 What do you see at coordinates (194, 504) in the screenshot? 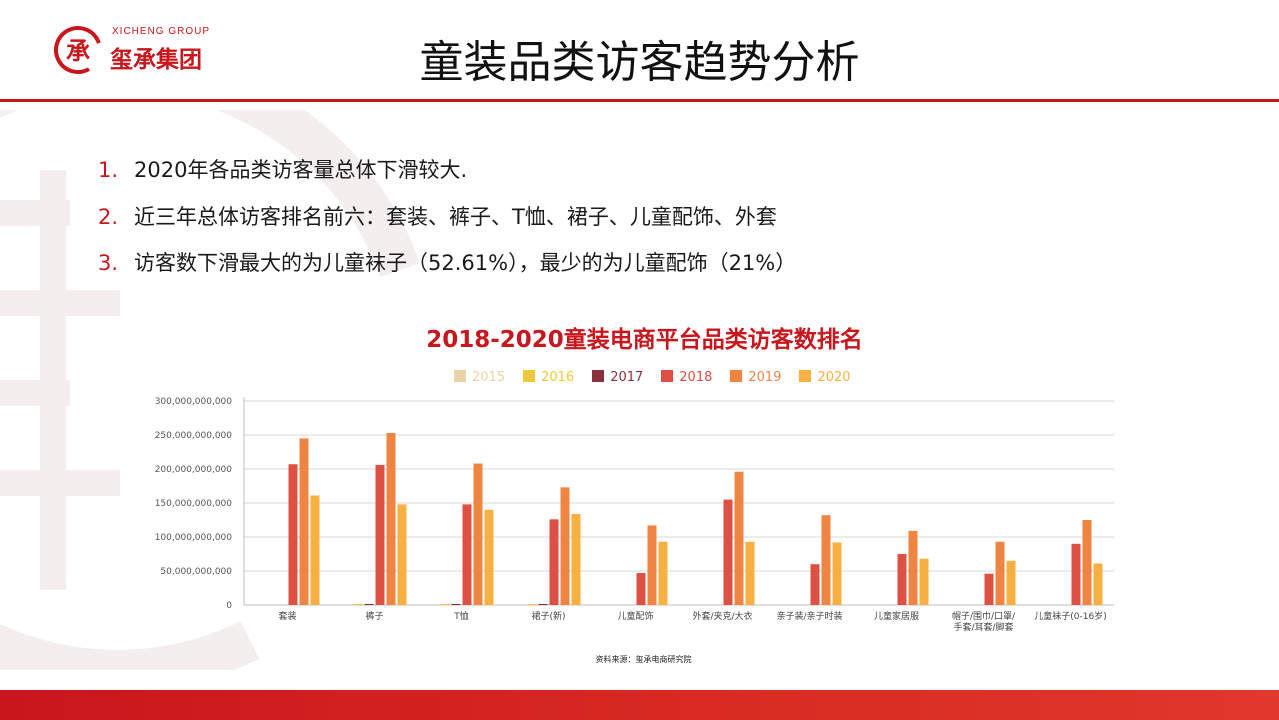
I see `y-tick-label: 150,000,000,000` at bounding box center [194, 504].